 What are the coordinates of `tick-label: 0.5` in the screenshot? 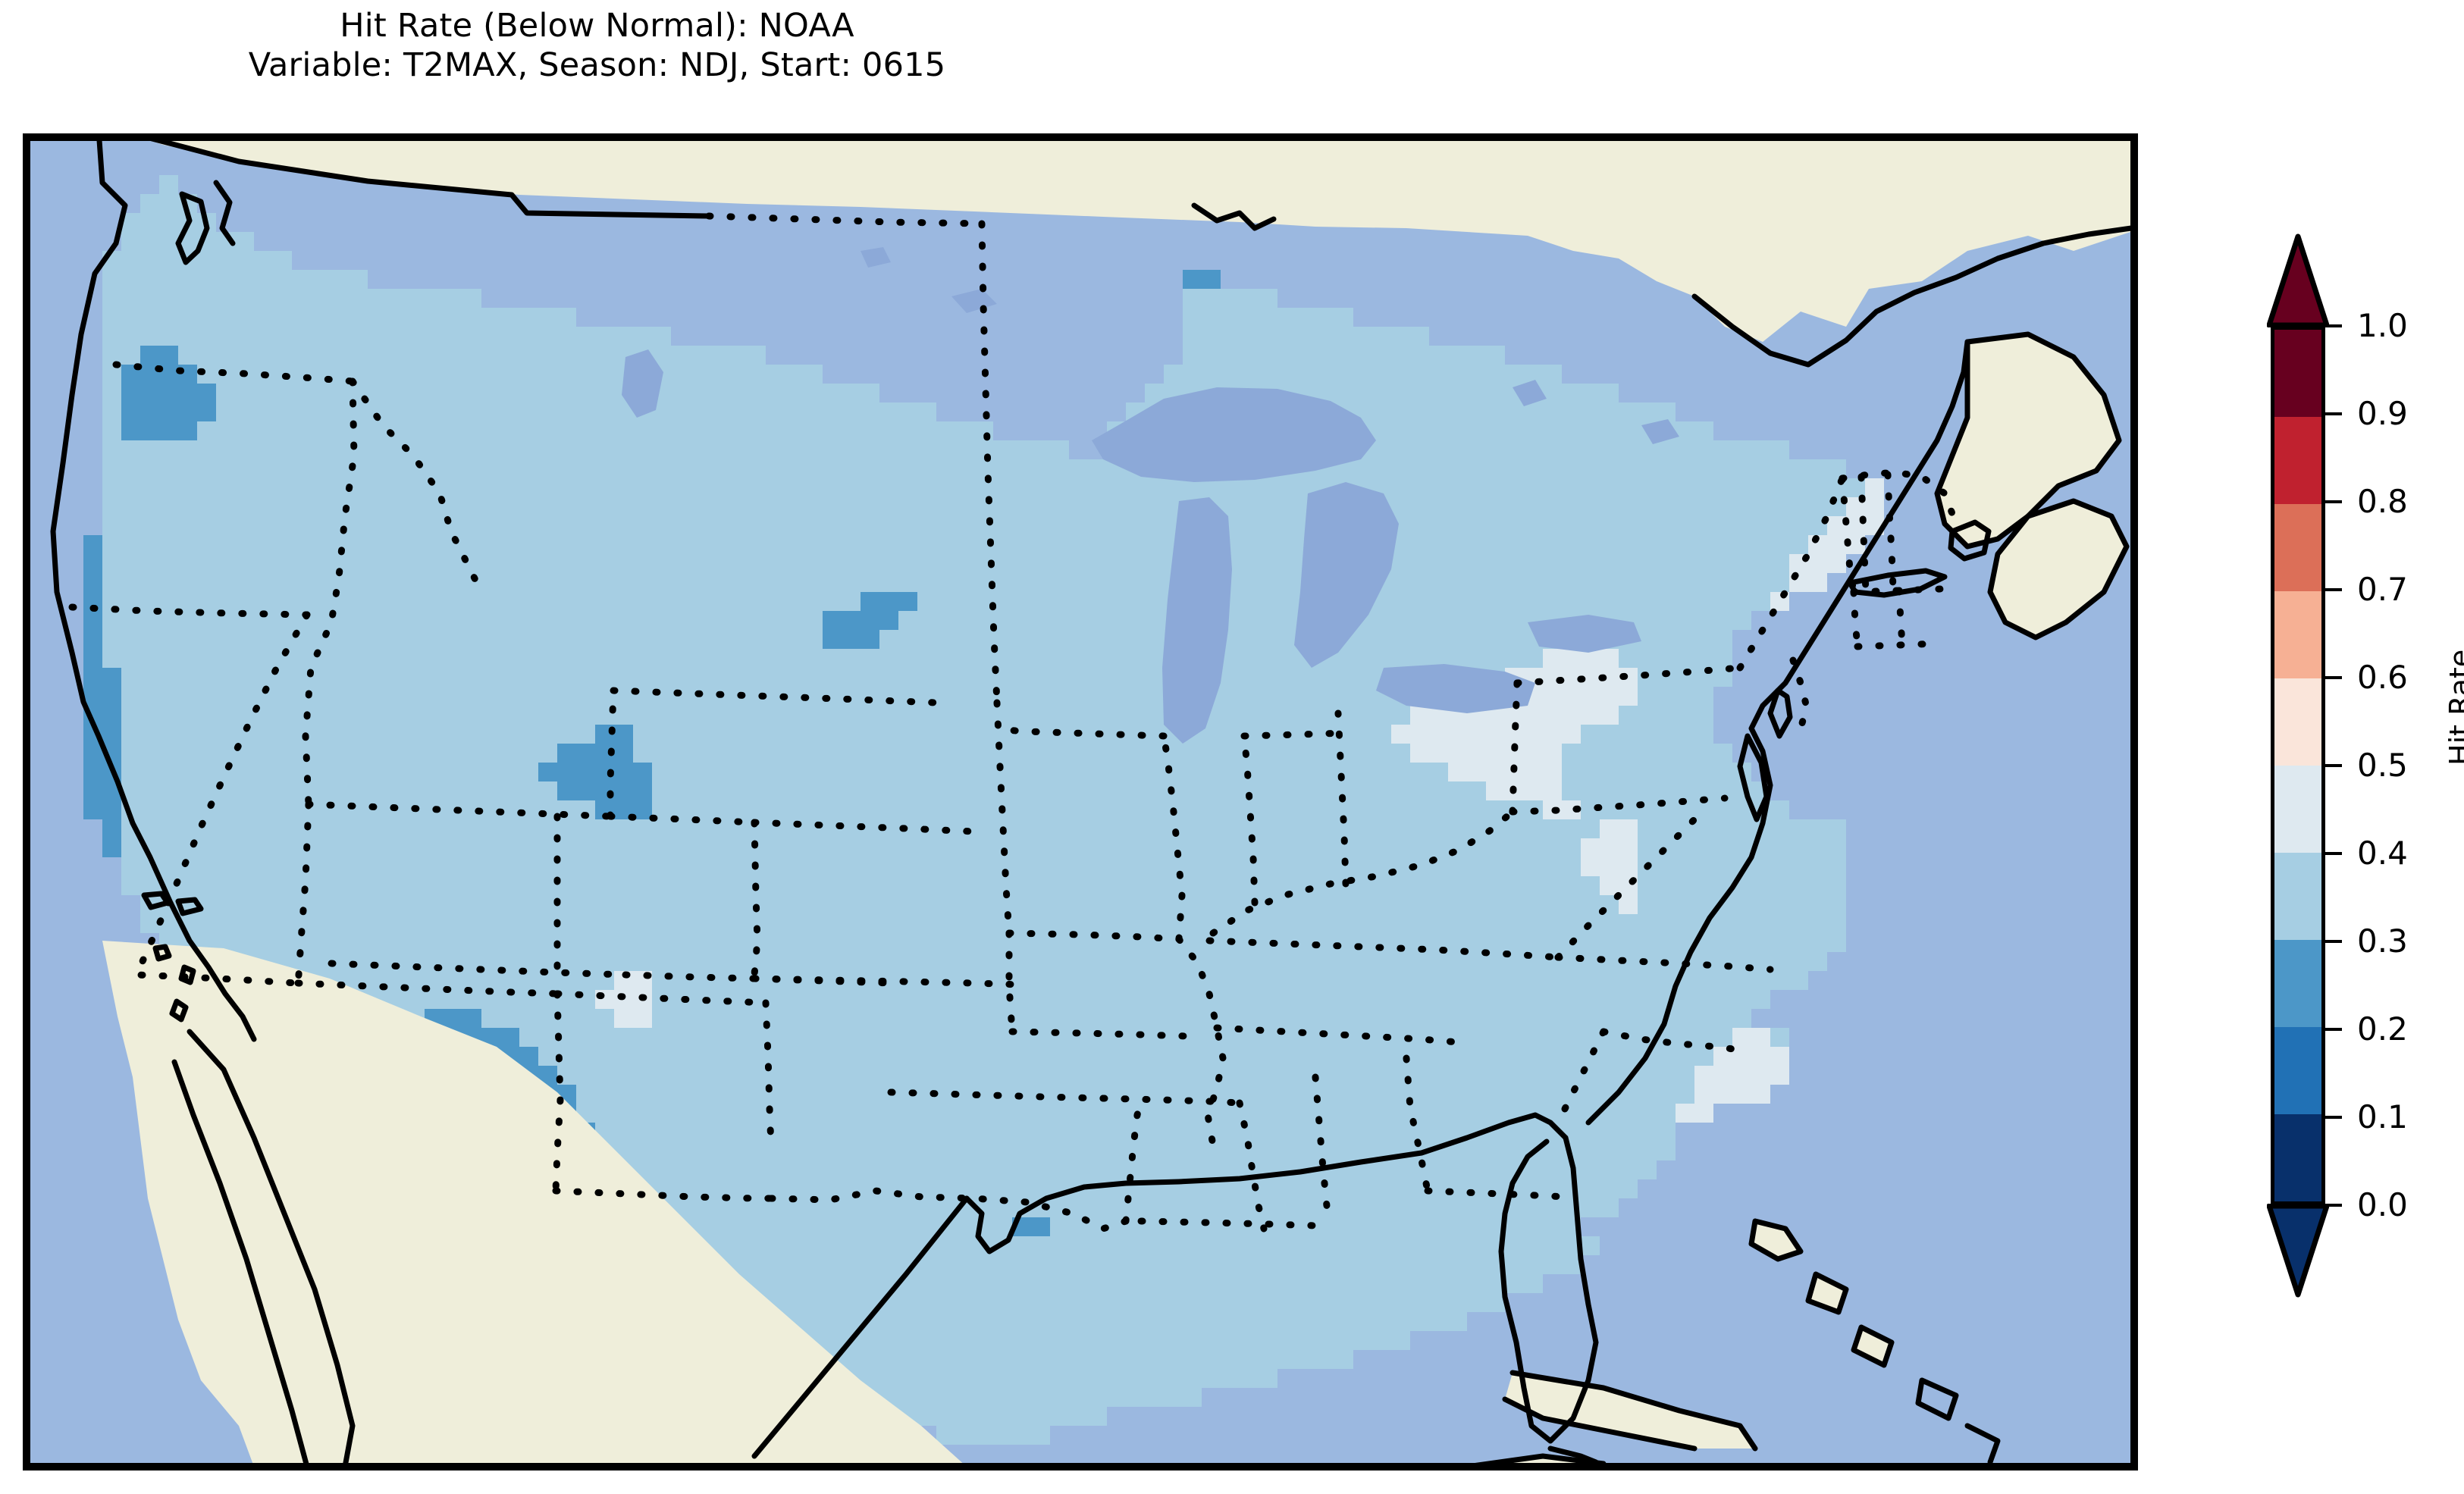 It's located at (2382, 765).